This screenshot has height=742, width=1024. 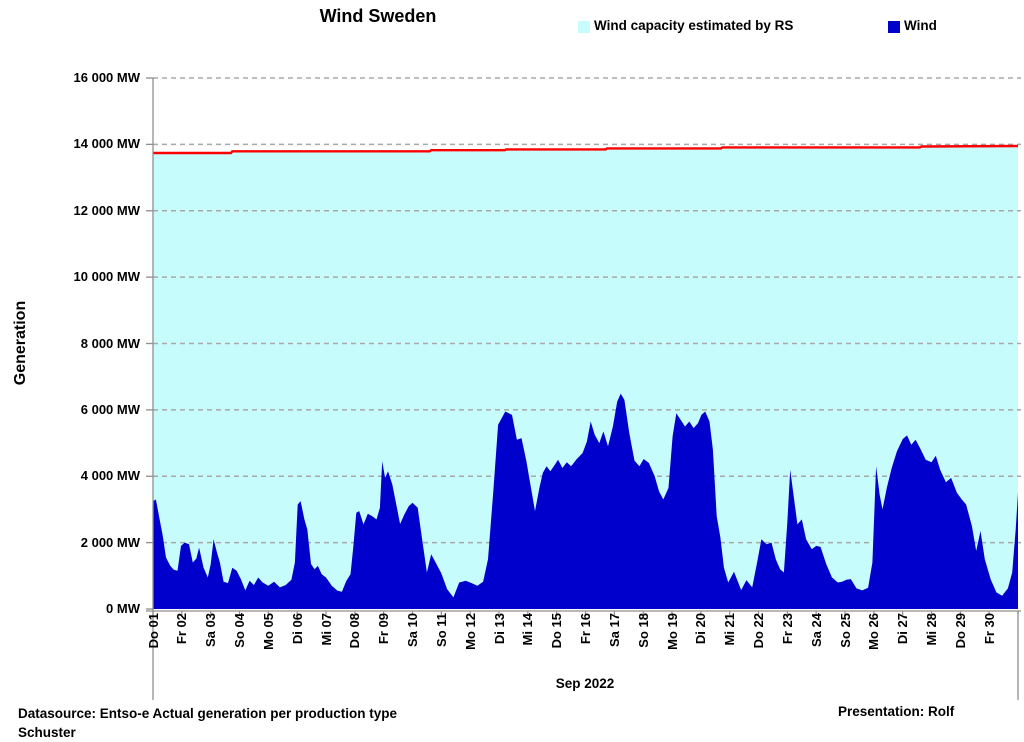 What do you see at coordinates (110, 476) in the screenshot?
I see `y-tick-label: 4 000 MW` at bounding box center [110, 476].